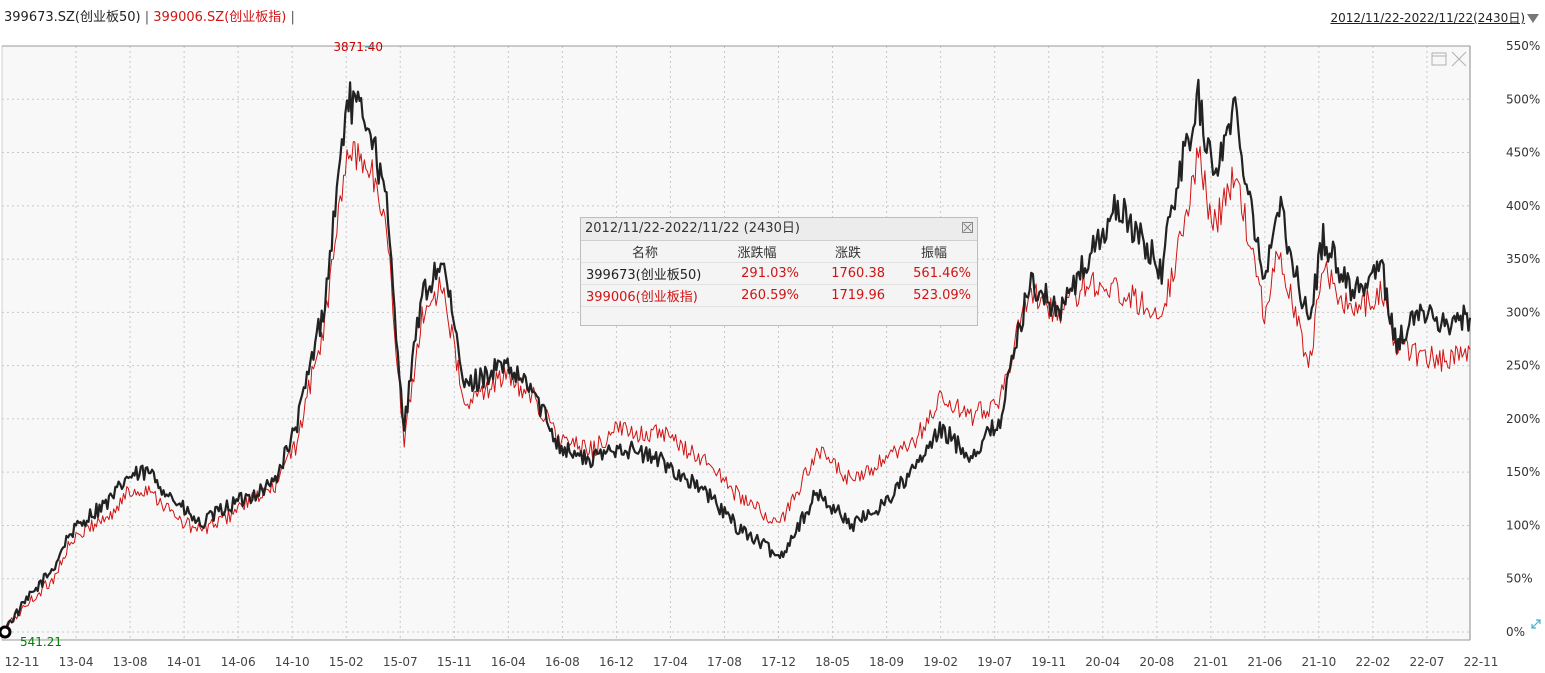 This screenshot has height=673, width=1545. I want to click on x-tick-label: 22-02, so click(1372, 662).